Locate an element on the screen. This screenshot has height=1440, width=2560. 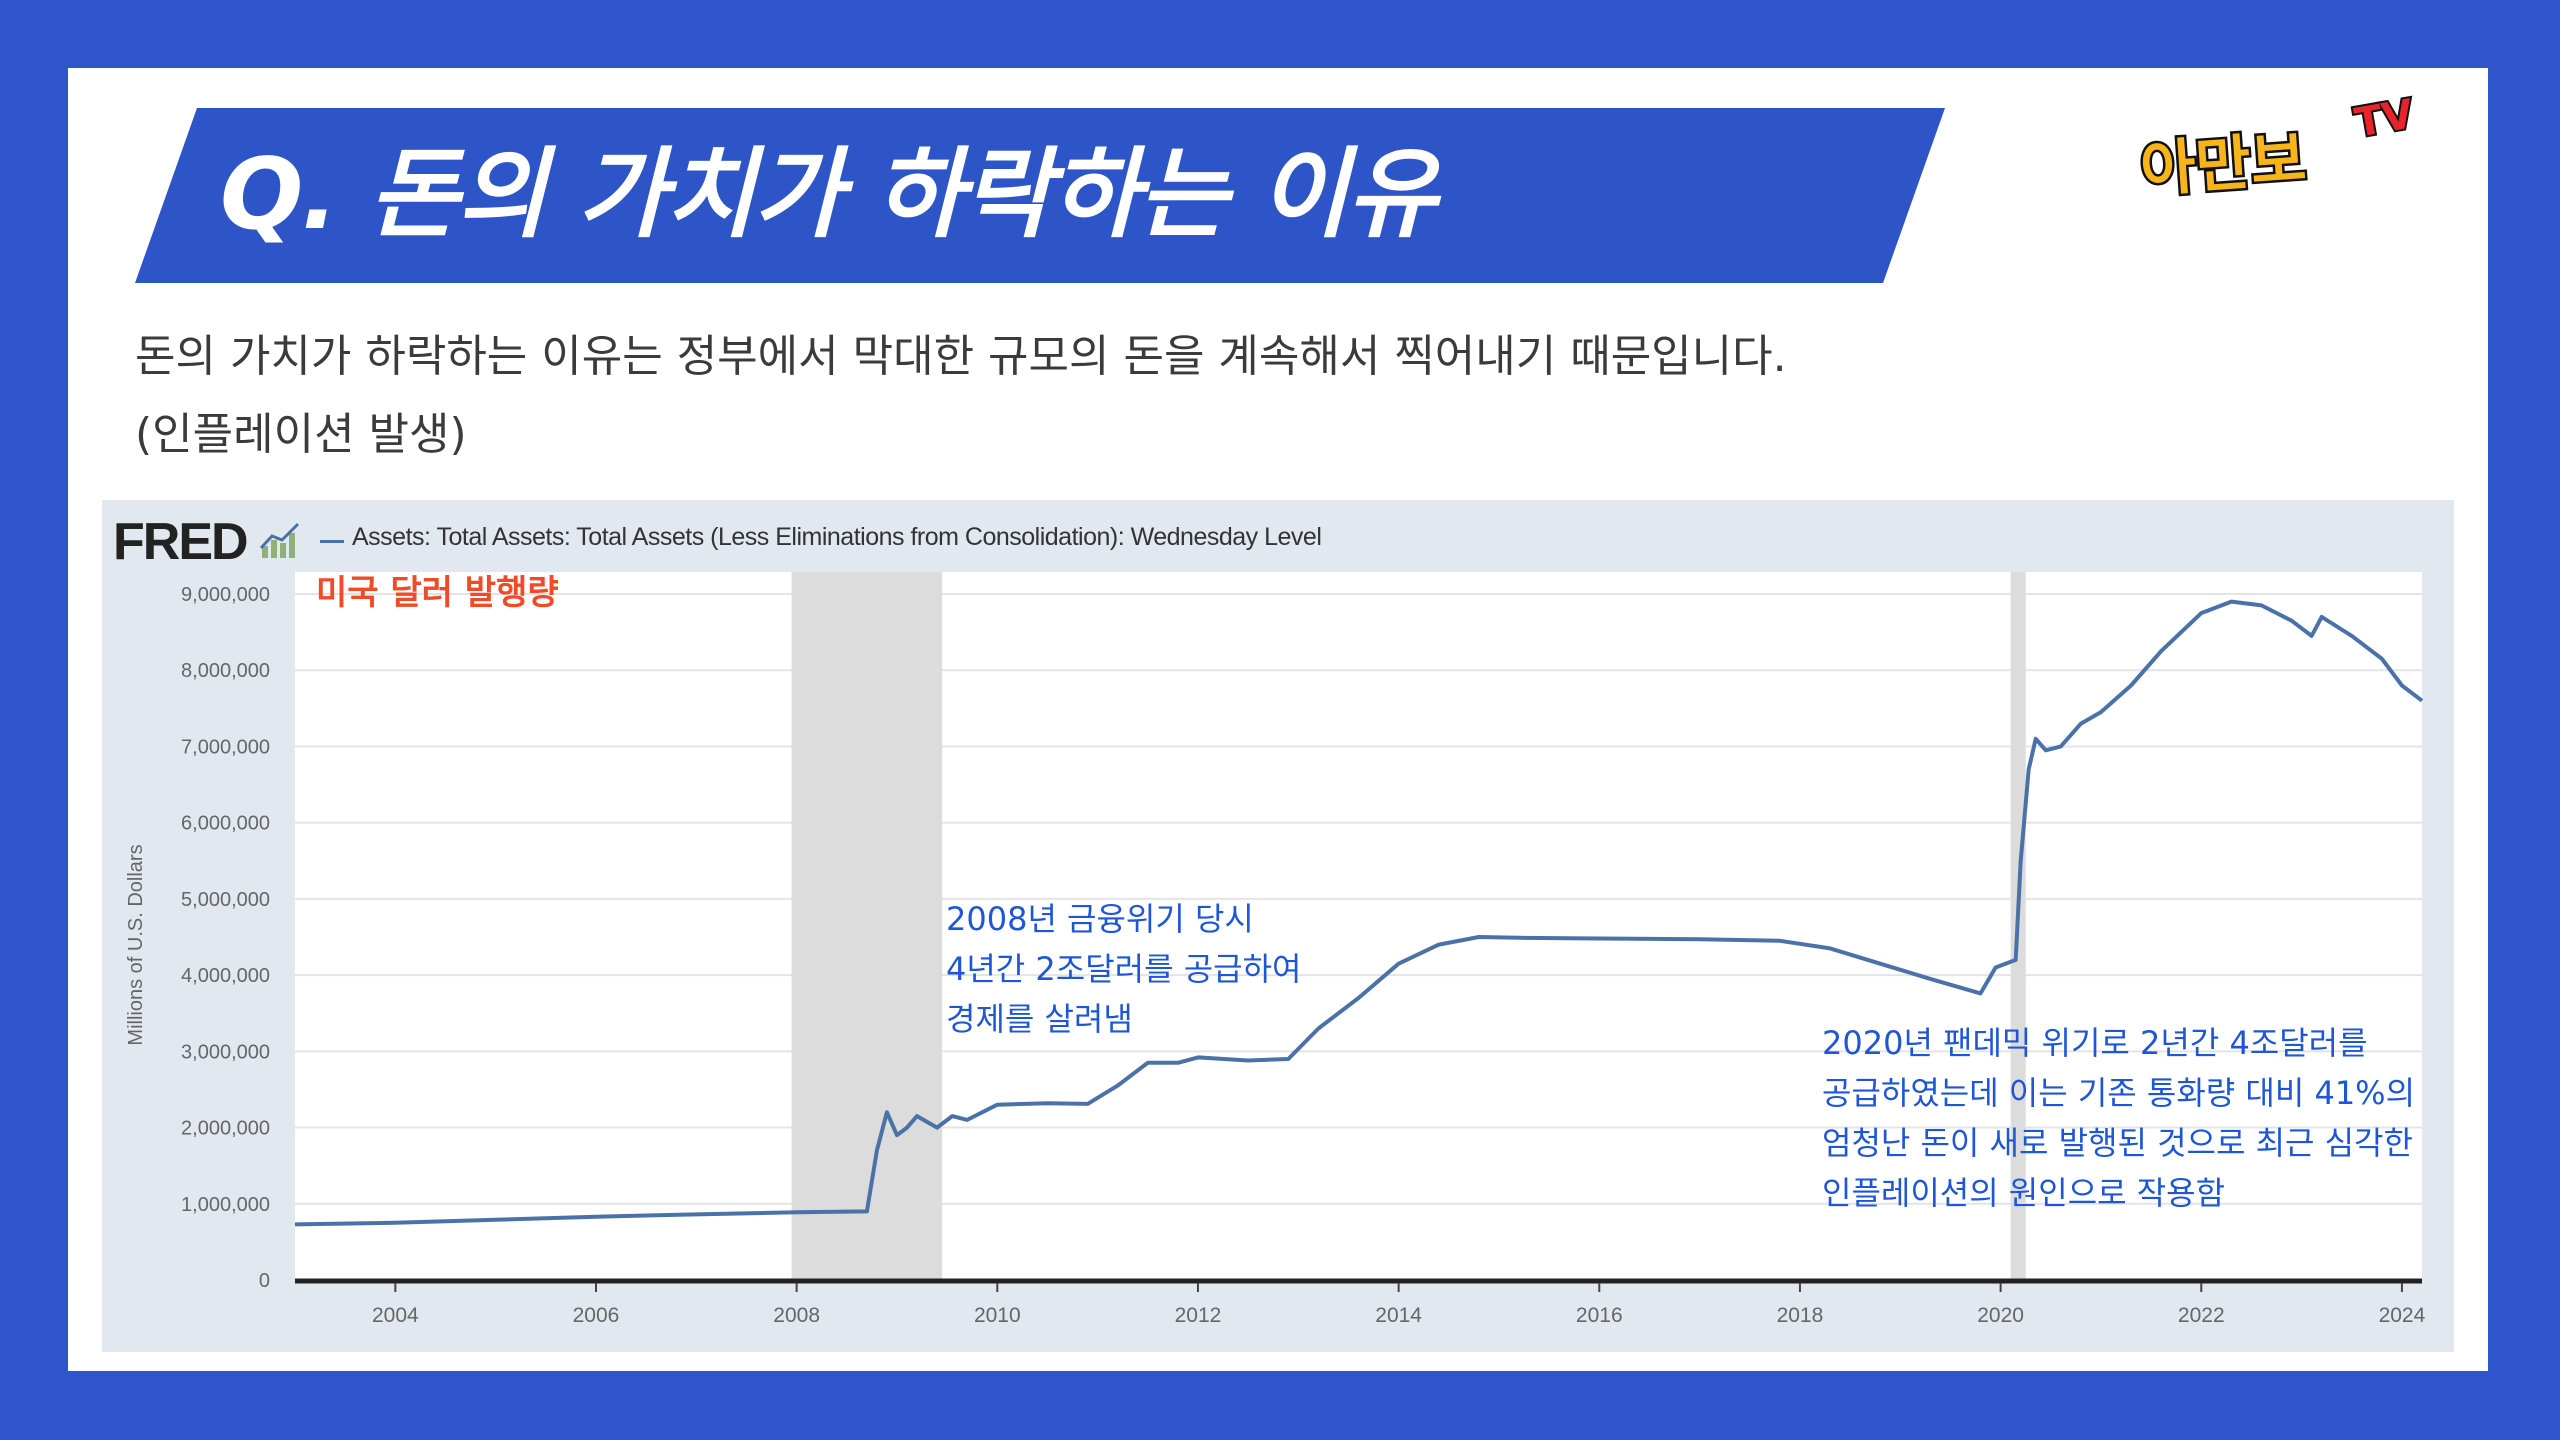
x-tick-label: 2006 is located at coordinates (596, 1315).